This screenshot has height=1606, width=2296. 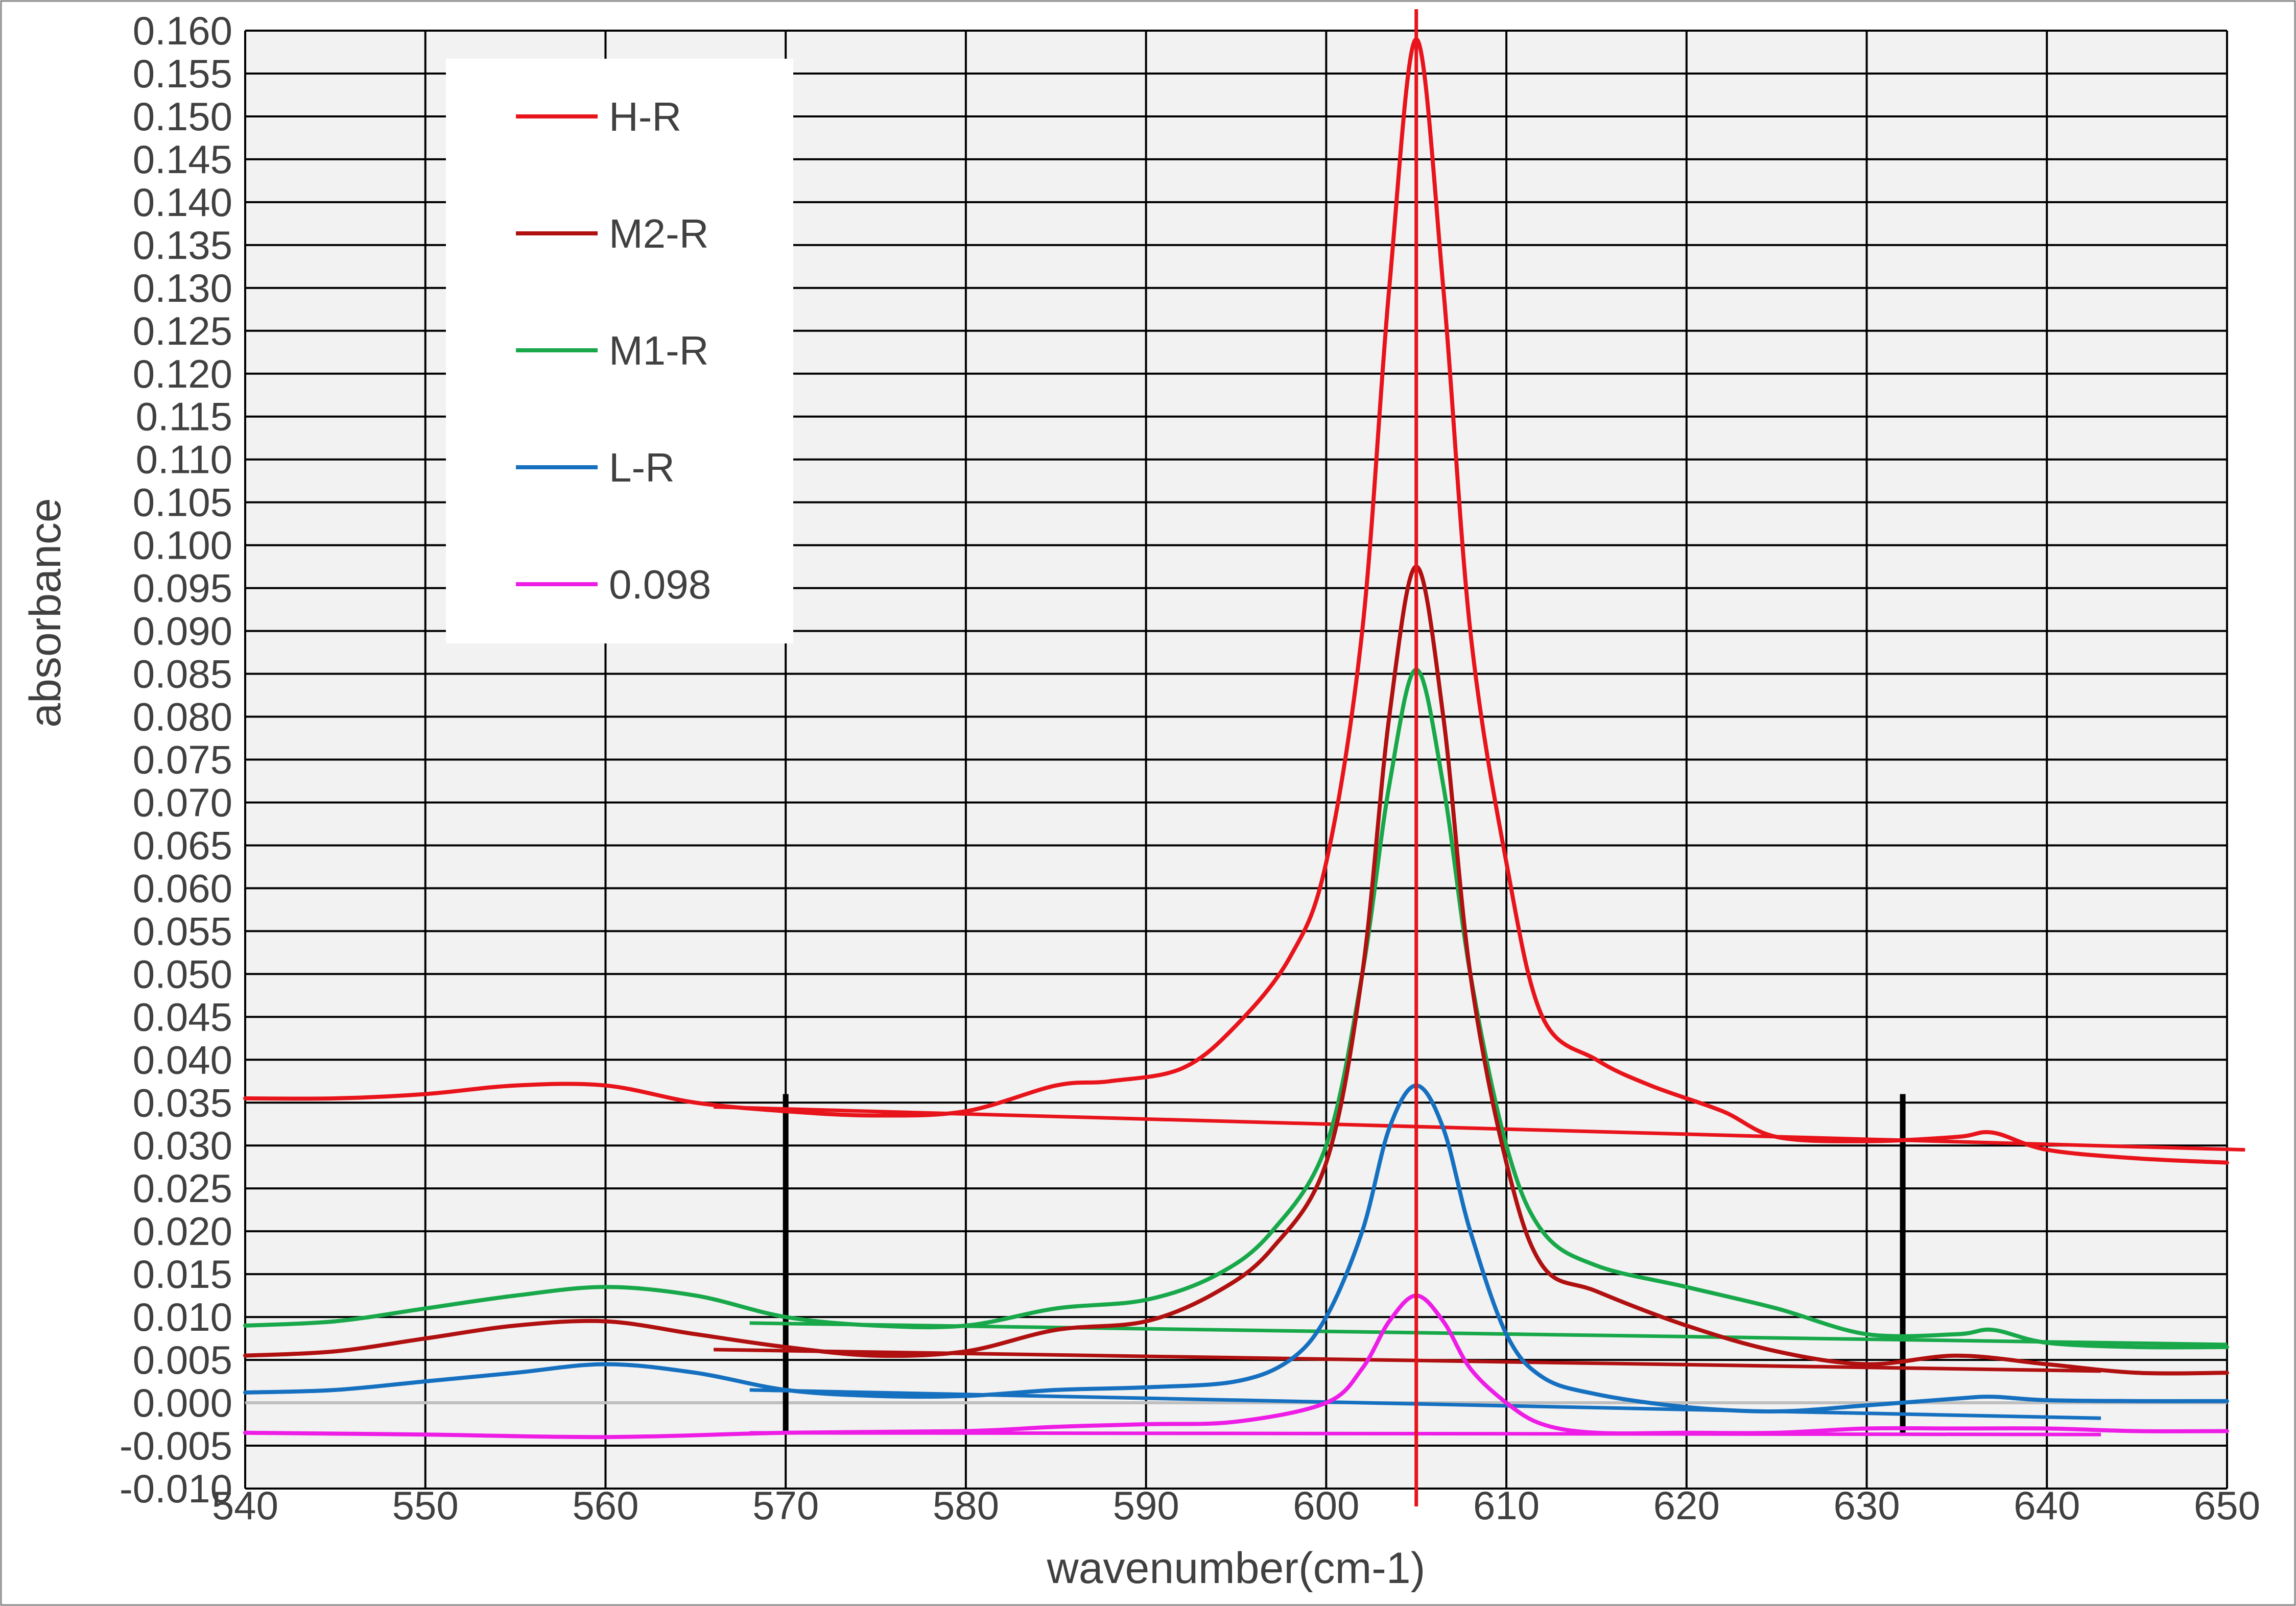 I want to click on y-tick-label: 0.095, so click(x=183, y=588).